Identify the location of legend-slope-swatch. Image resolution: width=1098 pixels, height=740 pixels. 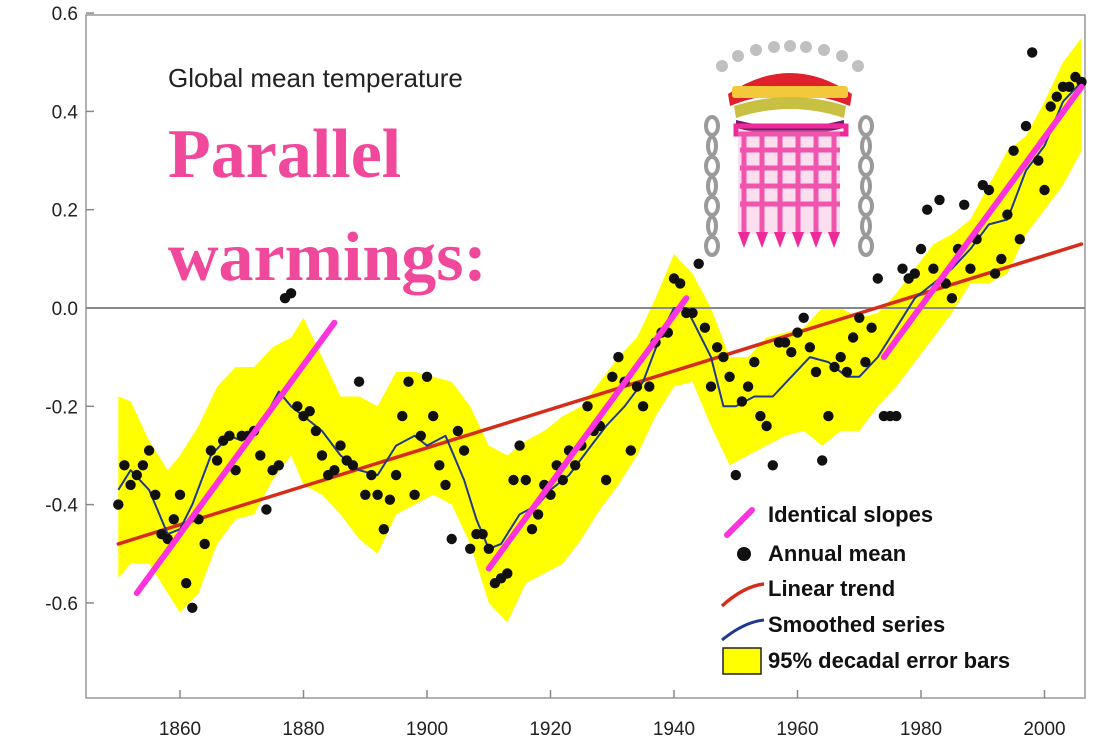
(739, 522).